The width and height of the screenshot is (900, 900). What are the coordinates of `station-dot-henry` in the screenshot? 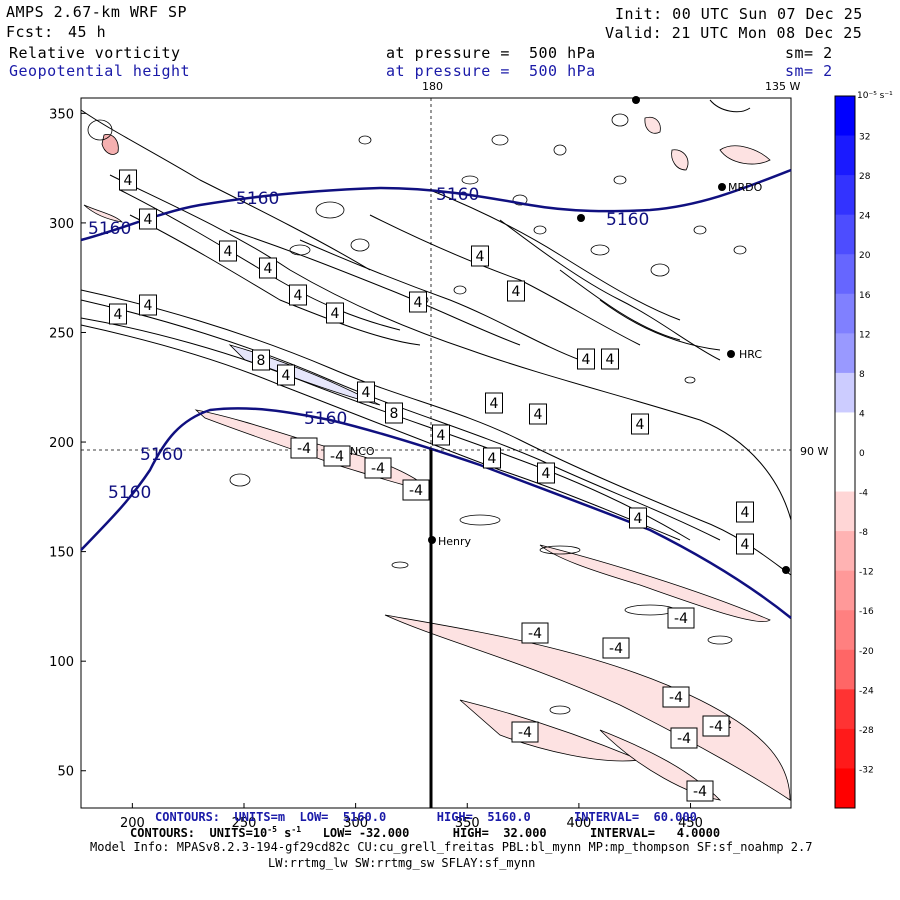 It's located at (432, 540).